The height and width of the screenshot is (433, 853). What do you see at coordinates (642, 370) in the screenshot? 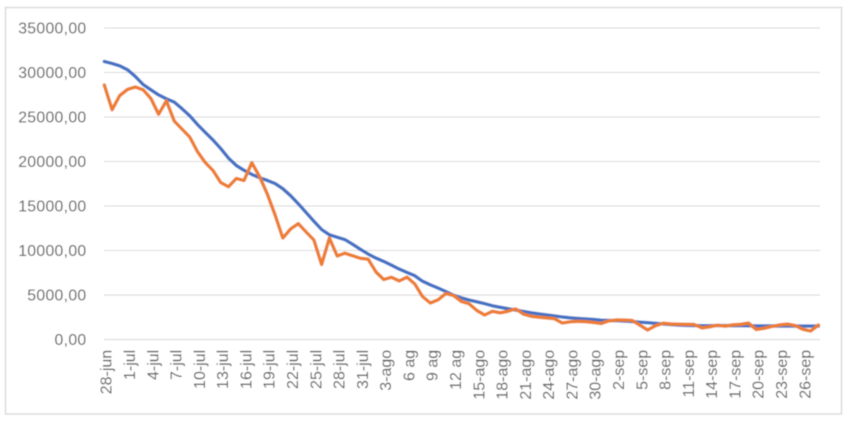
I see `svg-text: 5-sep` at bounding box center [642, 370].